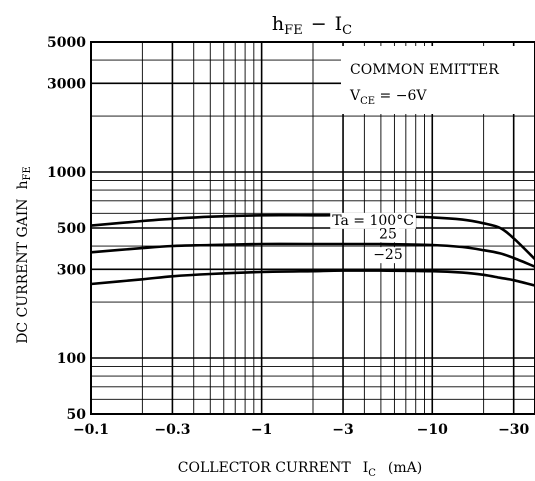  I want to click on annotation-line-1: COMMON EMITTER, so click(424, 70).